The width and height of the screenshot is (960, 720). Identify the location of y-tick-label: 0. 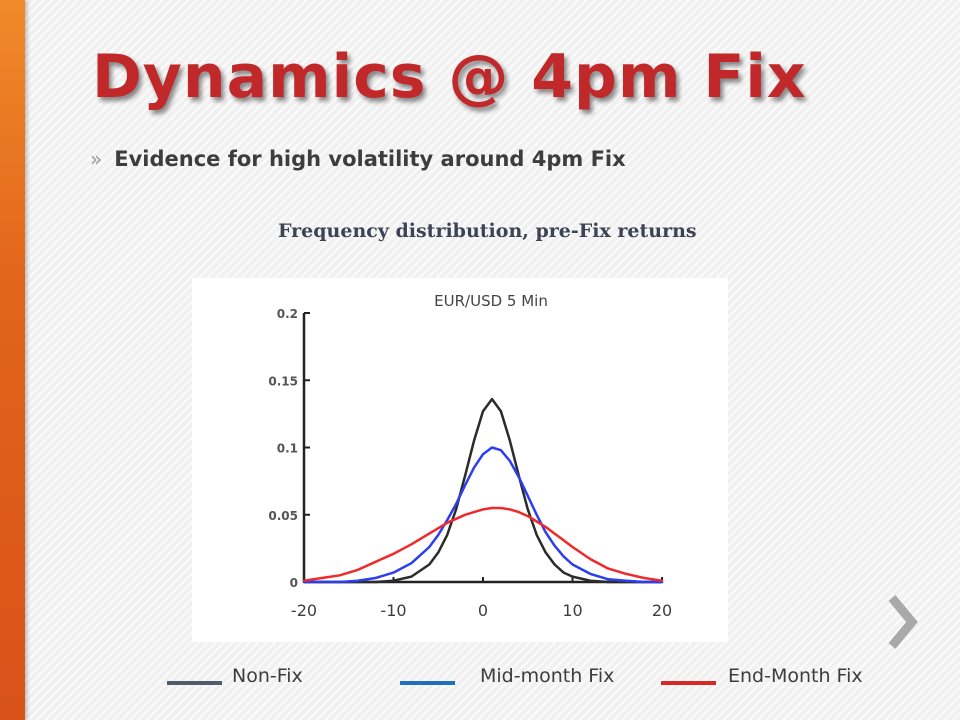
(294, 583).